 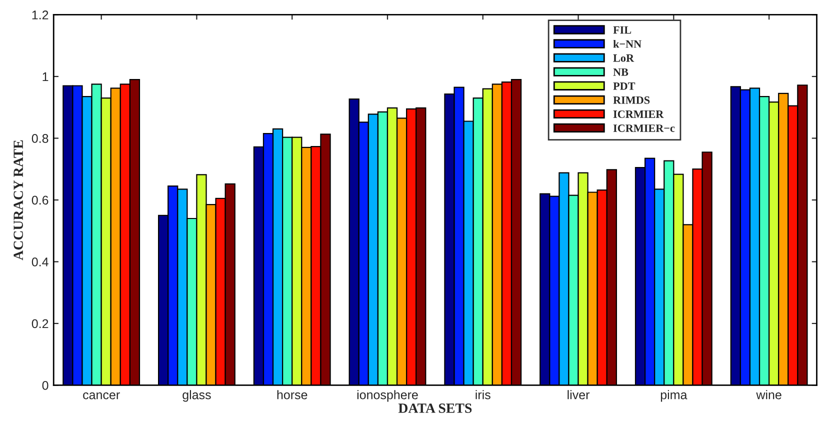 What do you see at coordinates (627, 44) in the screenshot?
I see `legend-label: k−NN` at bounding box center [627, 44].